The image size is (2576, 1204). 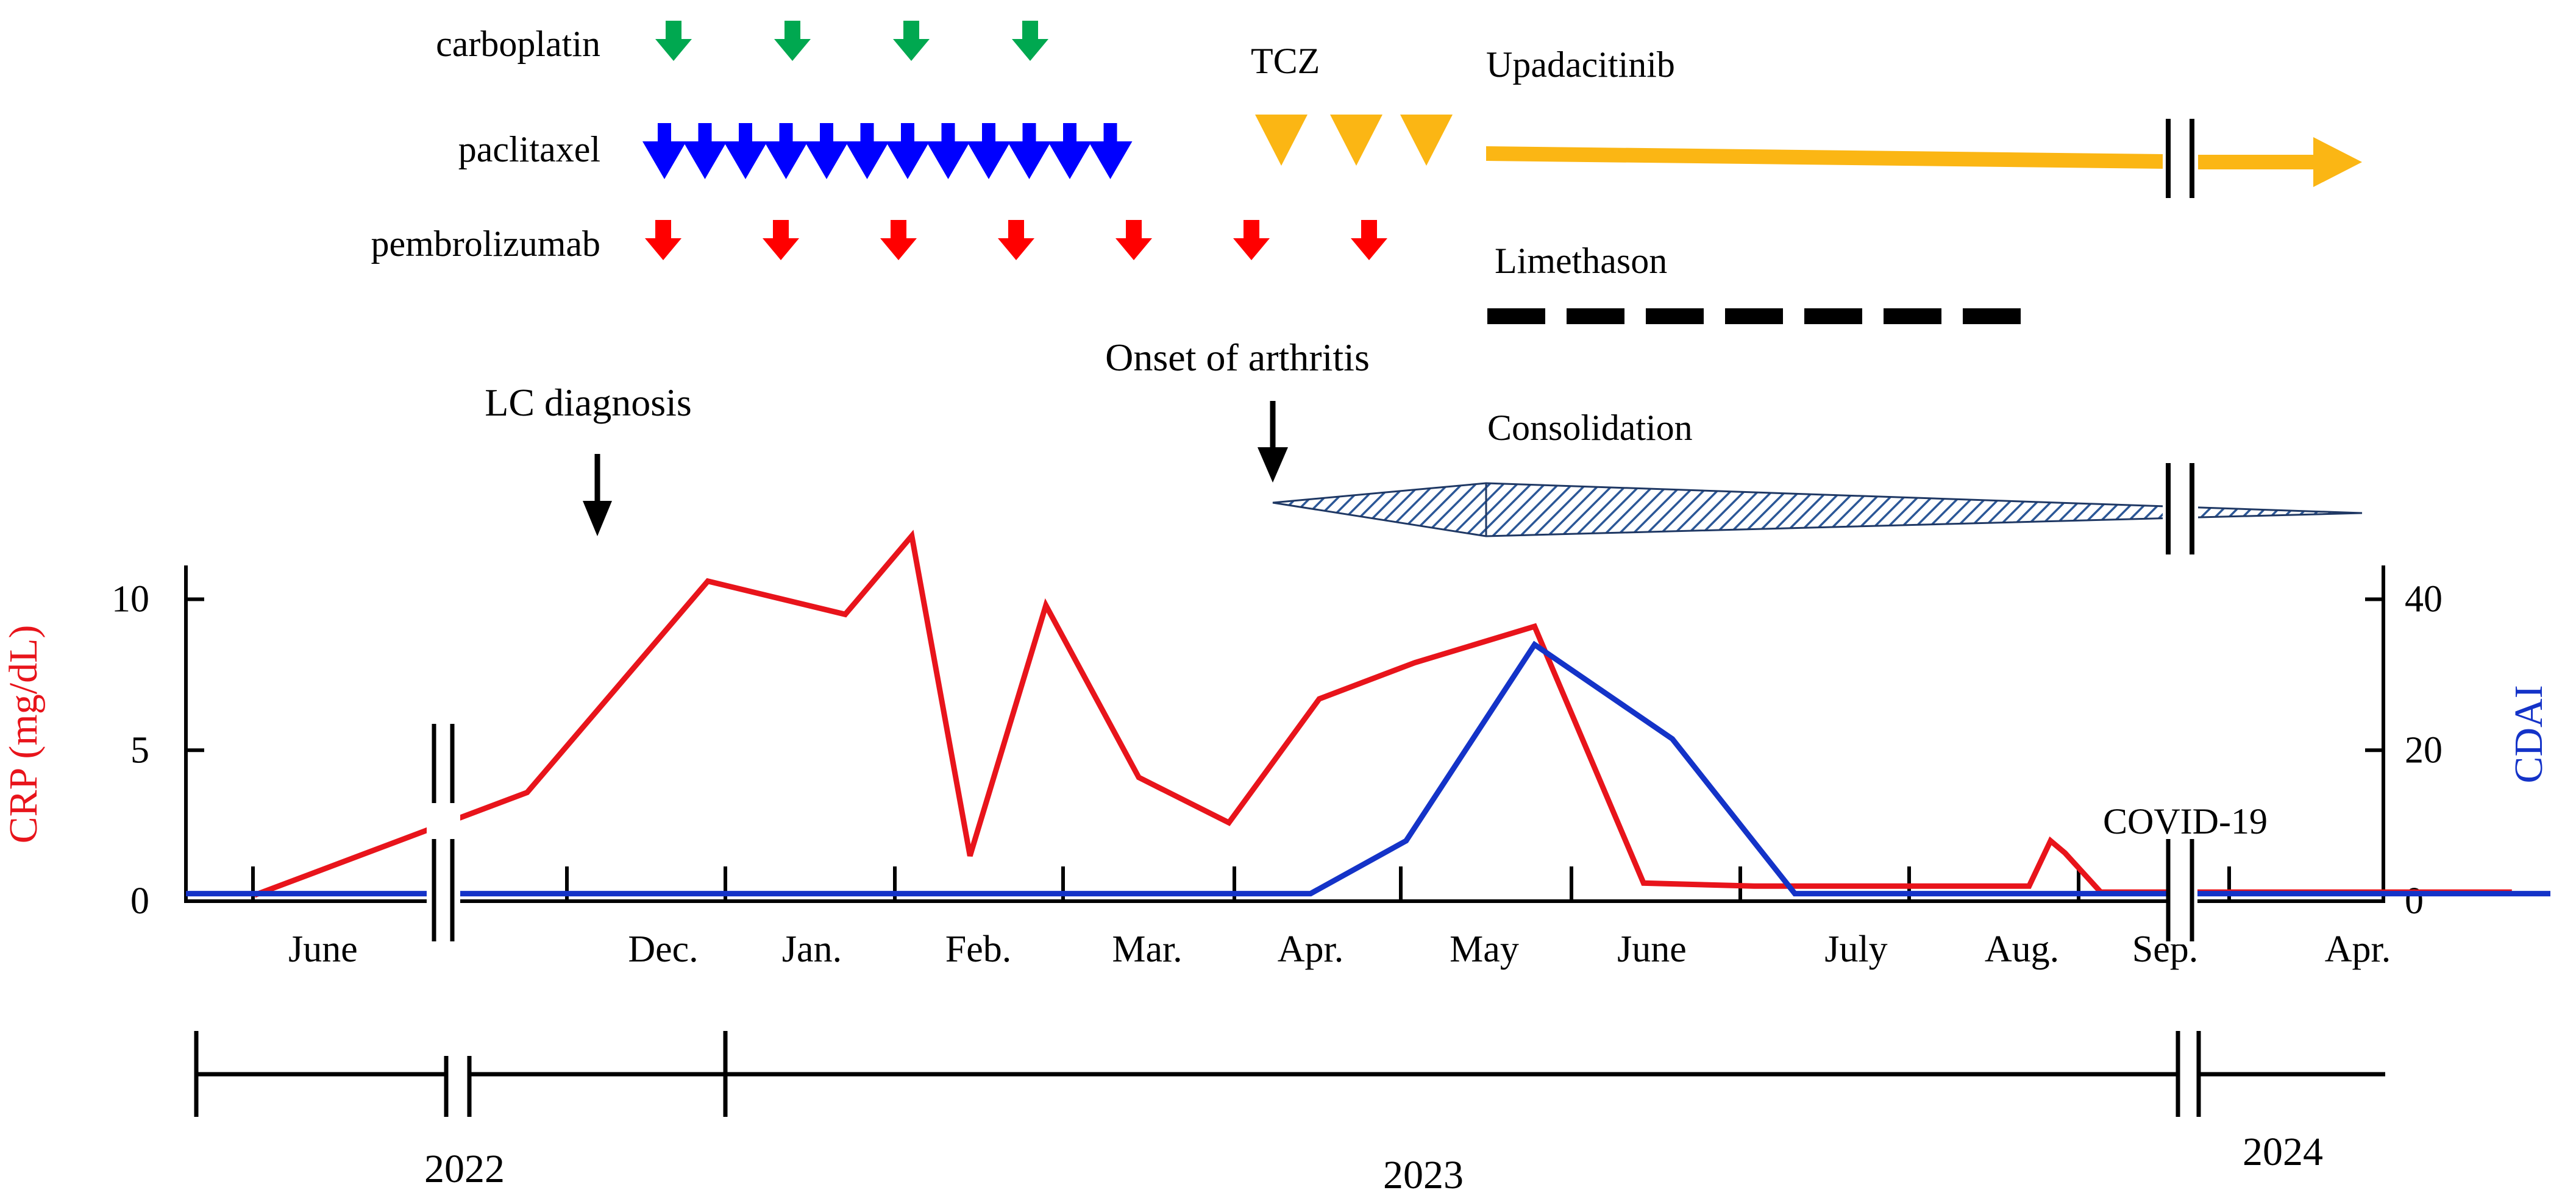 I want to click on upadacitinib-break-mark, so click(x=2180, y=159).